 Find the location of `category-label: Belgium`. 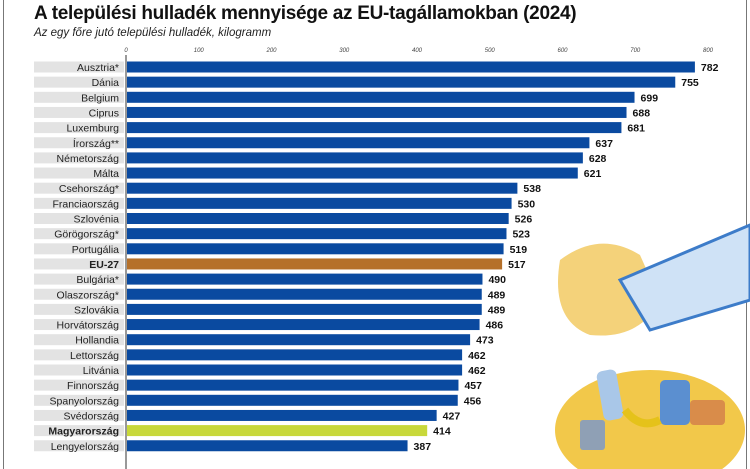

category-label: Belgium is located at coordinates (100, 98).